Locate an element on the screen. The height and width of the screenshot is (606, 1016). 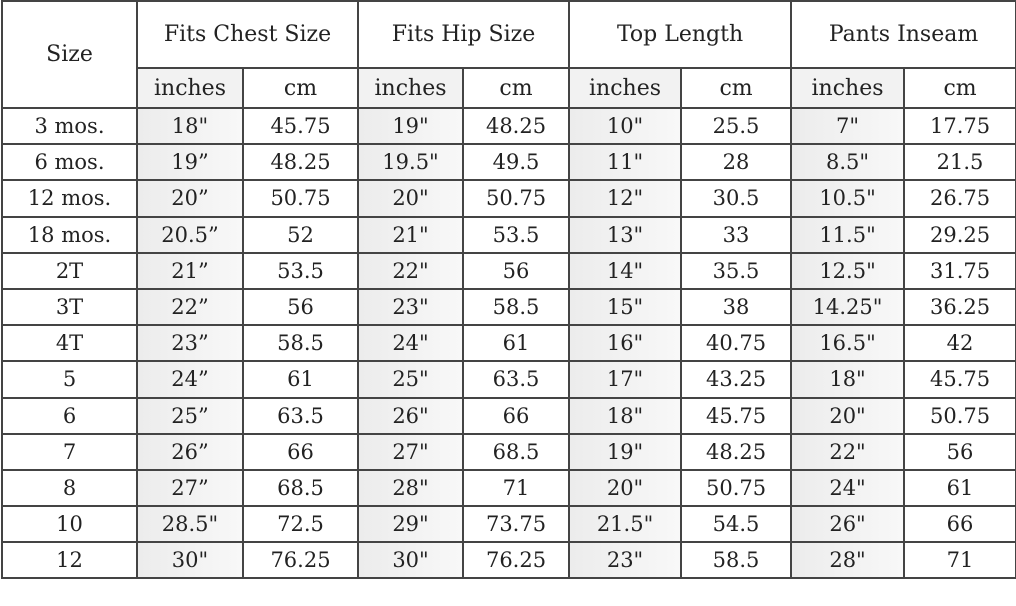
inseam-cm-cell: 36.25 is located at coordinates (959, 307).